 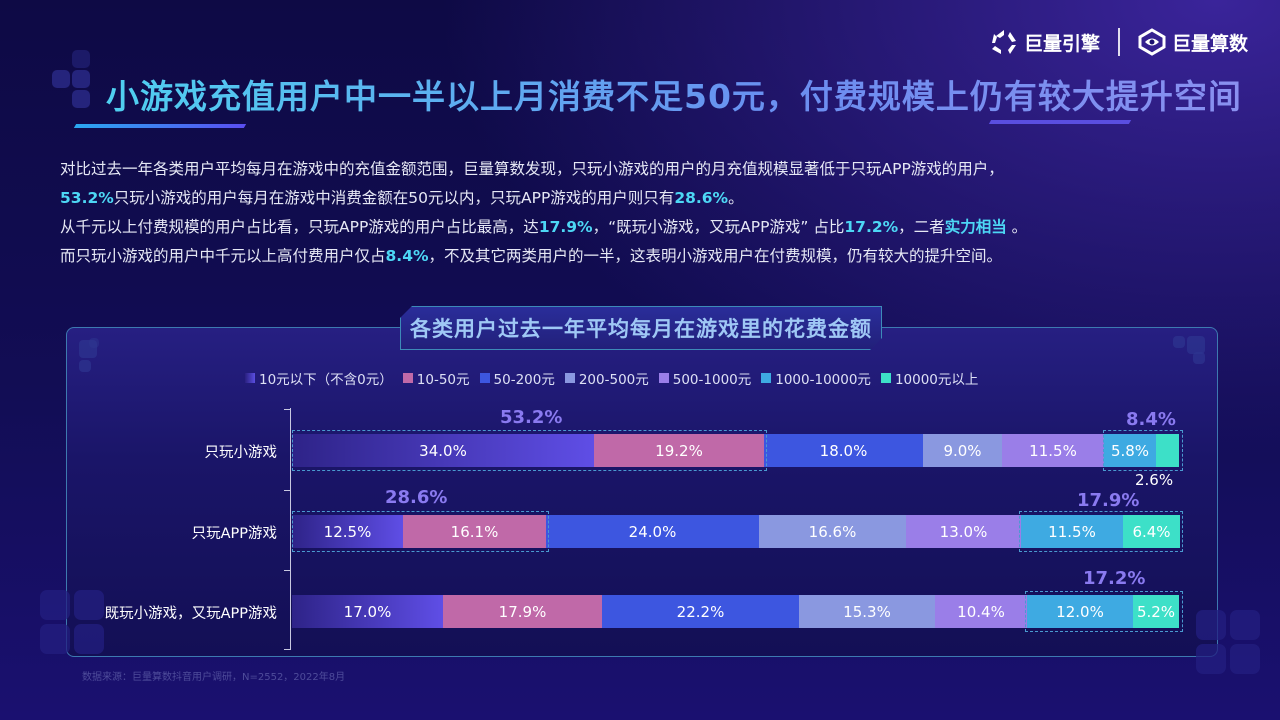 I want to click on legend-item: 1000-10000元, so click(x=816, y=378).